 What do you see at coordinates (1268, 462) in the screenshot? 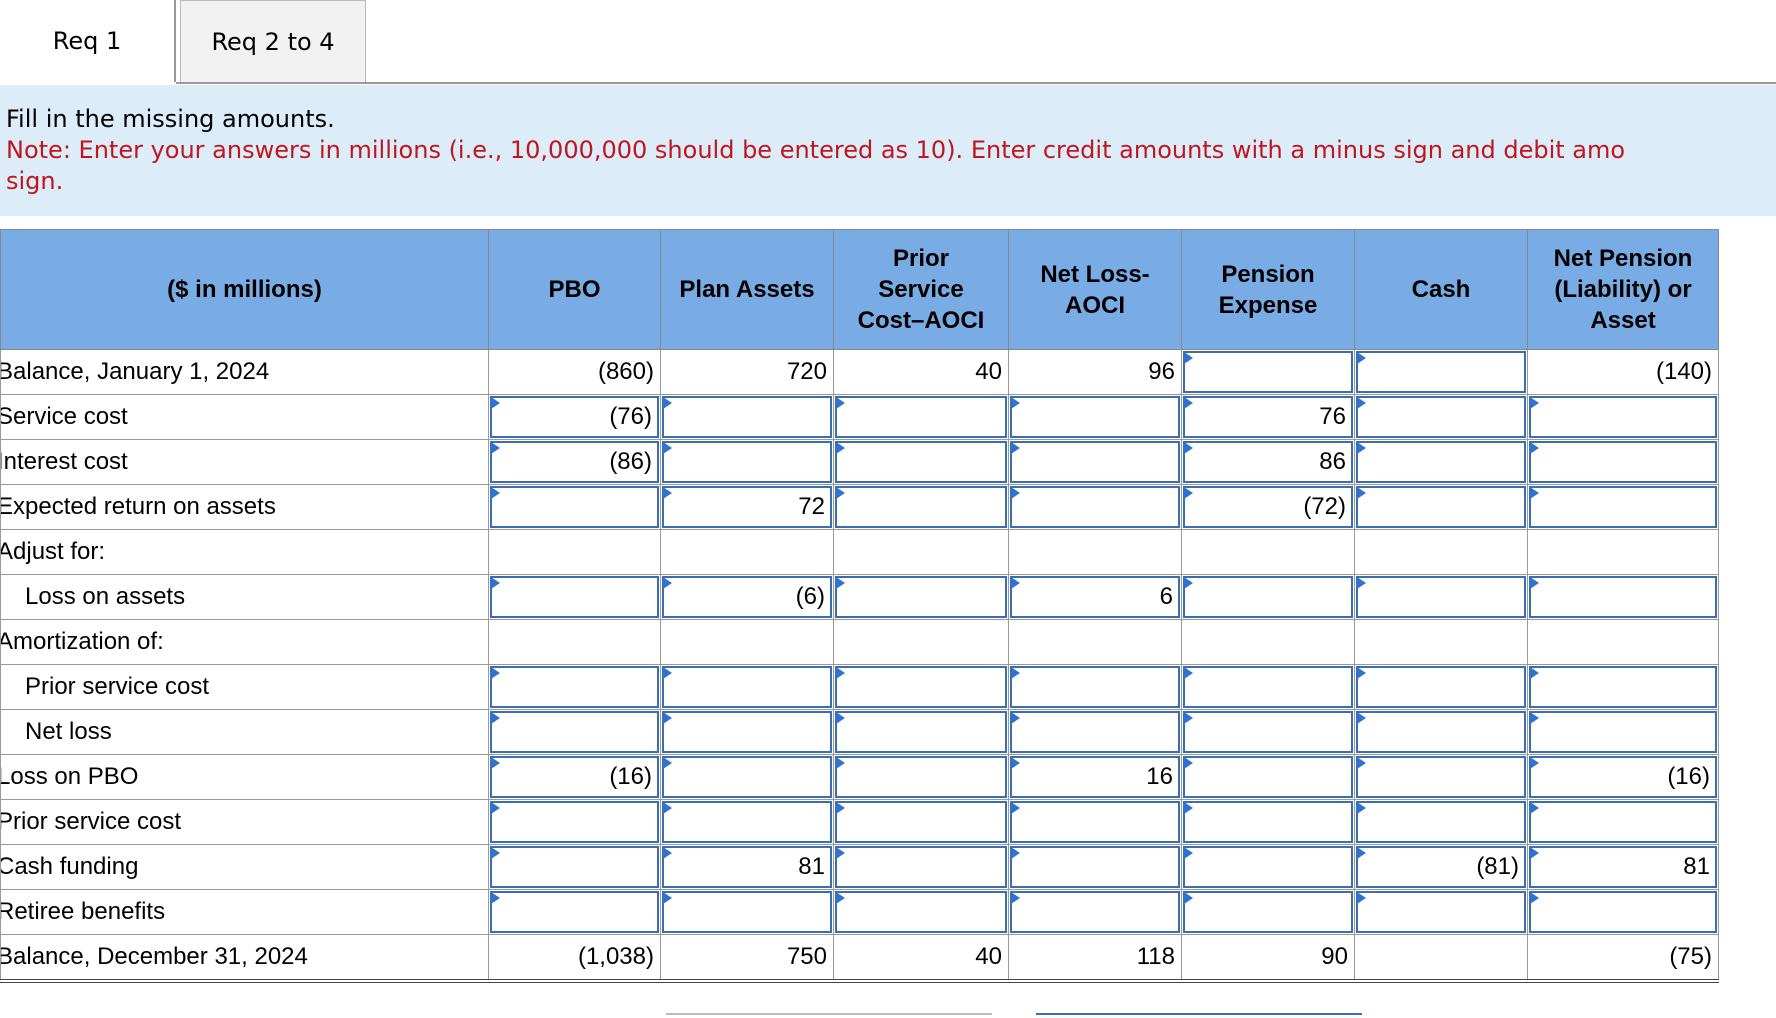
I see `input-box: 86` at bounding box center [1268, 462].